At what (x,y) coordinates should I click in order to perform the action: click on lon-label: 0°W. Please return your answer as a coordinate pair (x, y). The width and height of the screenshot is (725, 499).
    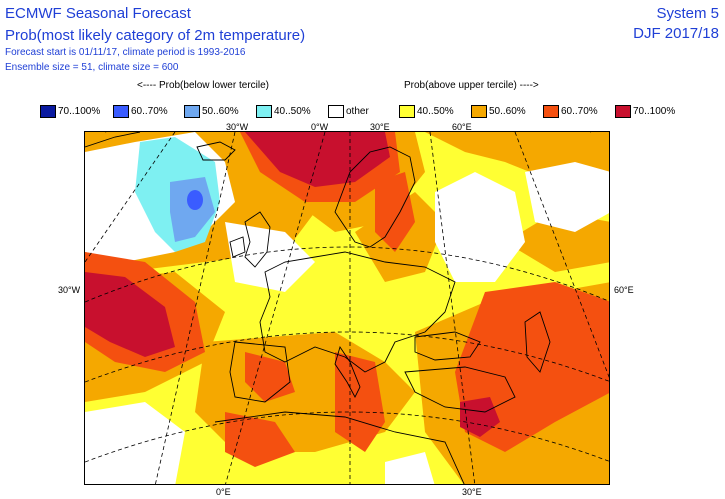
    Looking at the image, I should click on (320, 127).